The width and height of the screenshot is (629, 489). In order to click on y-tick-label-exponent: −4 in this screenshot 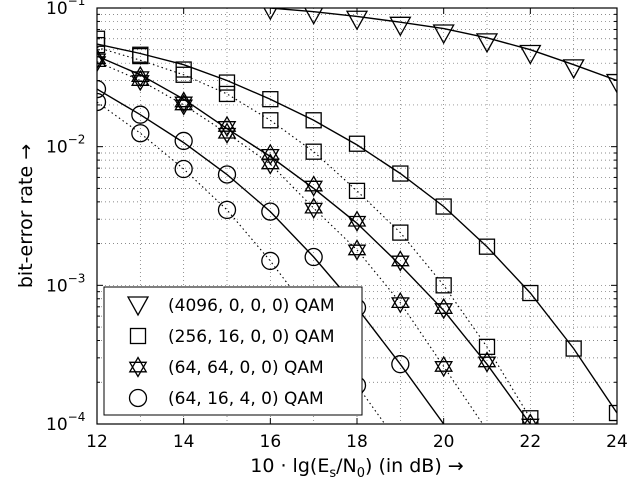, I will do `click(77, 417)`.